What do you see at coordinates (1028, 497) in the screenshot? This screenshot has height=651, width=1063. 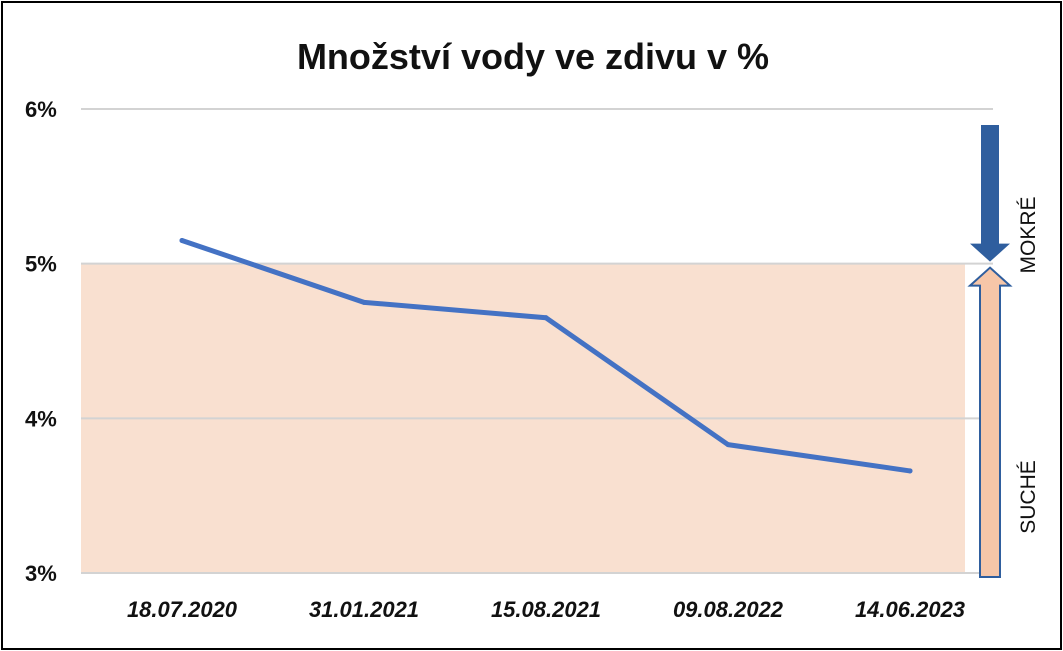 I see `dry-zone-label: SUCHÉ` at bounding box center [1028, 497].